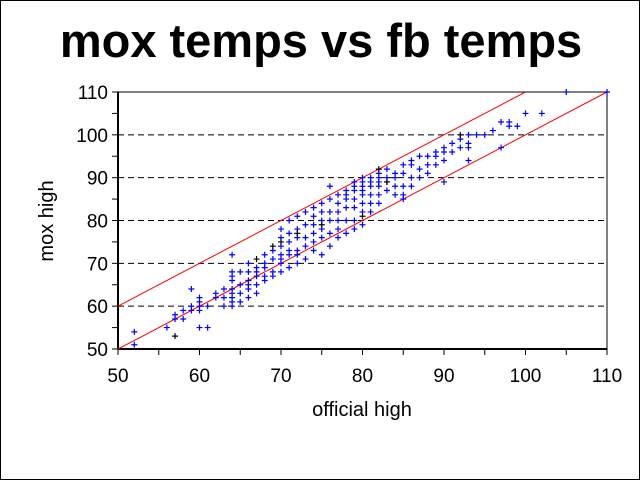  I want to click on y-axis-label: mox high, so click(47, 220).